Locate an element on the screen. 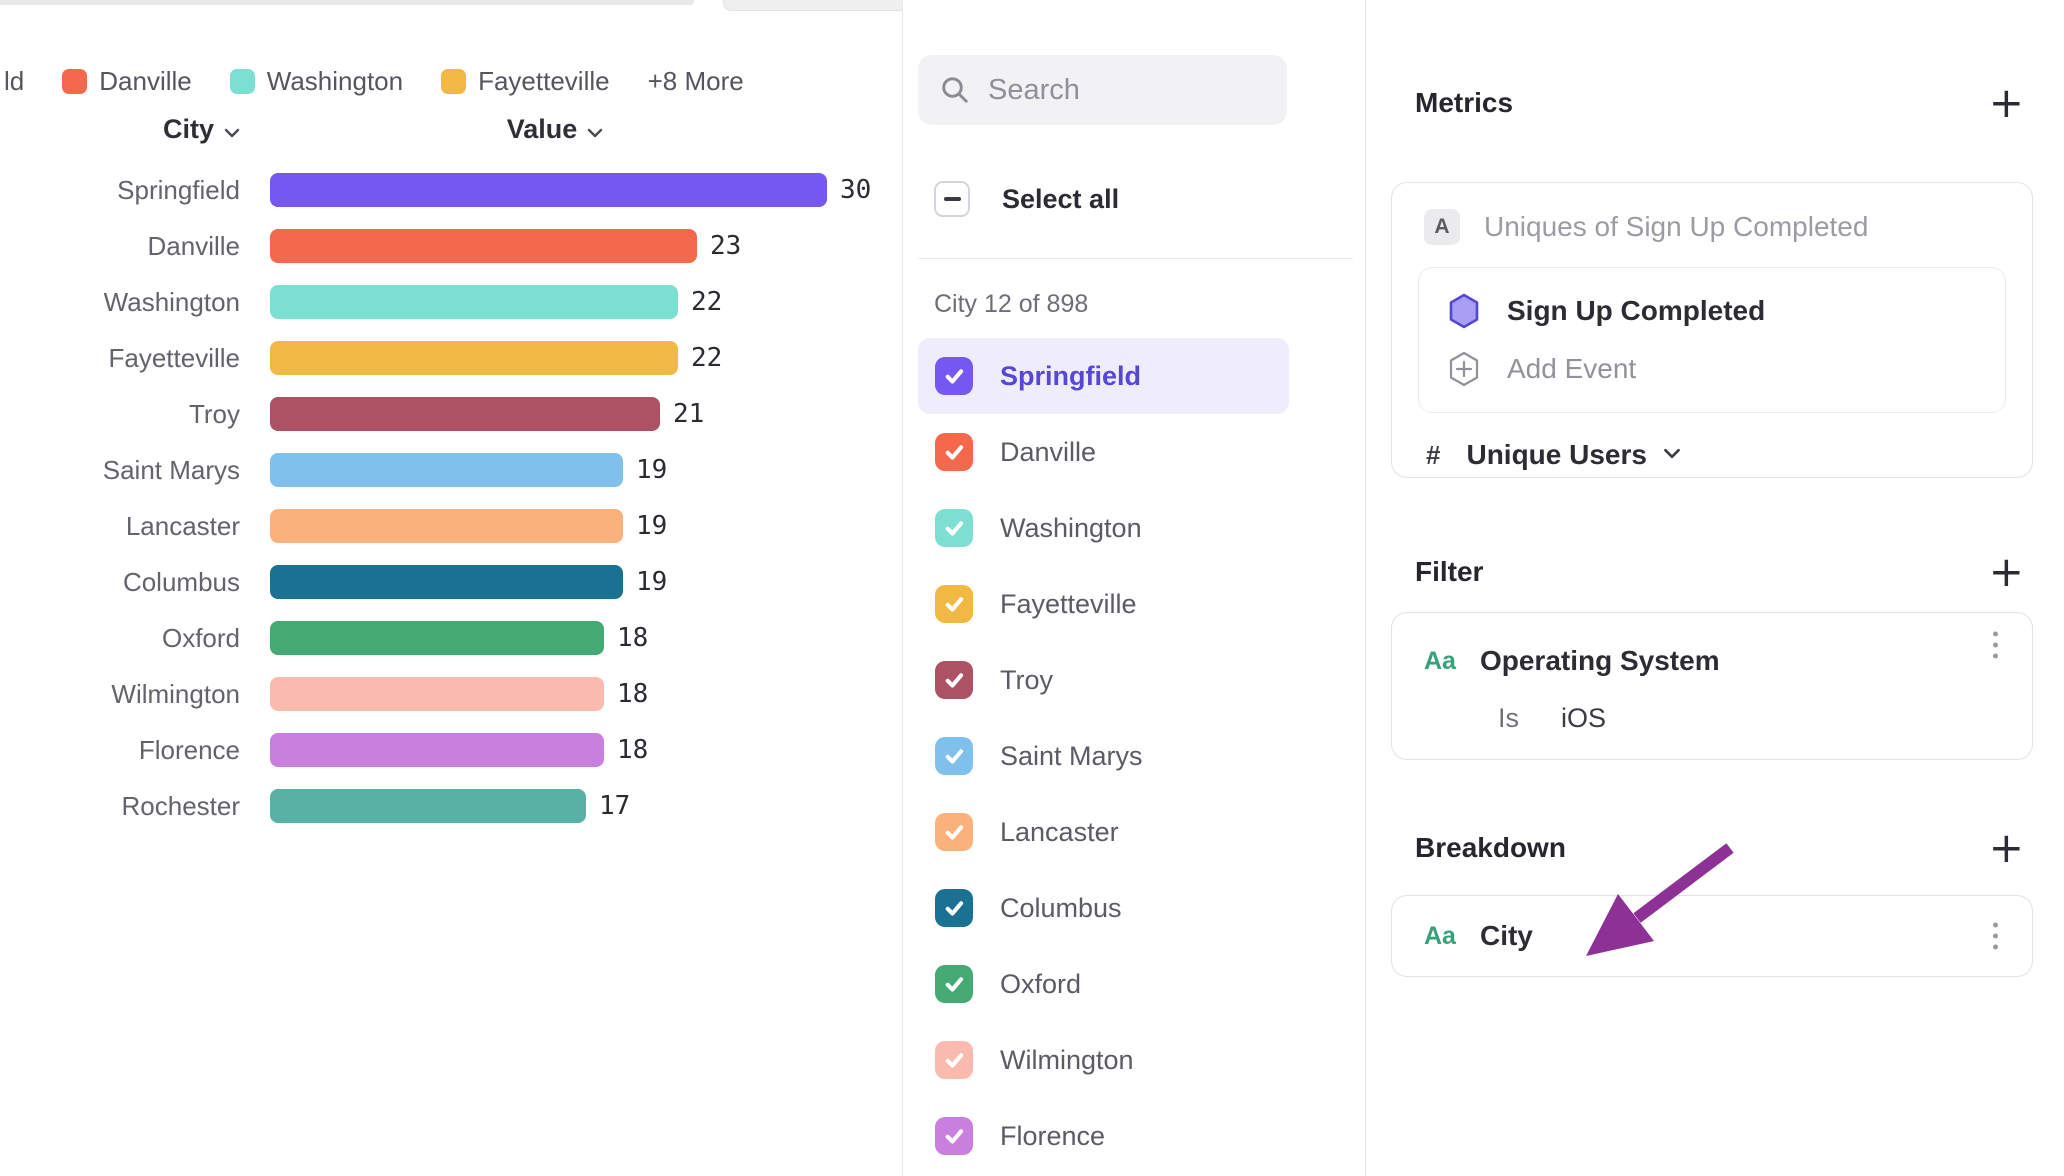 The image size is (2064, 1176). bar-rochester is located at coordinates (428, 806).